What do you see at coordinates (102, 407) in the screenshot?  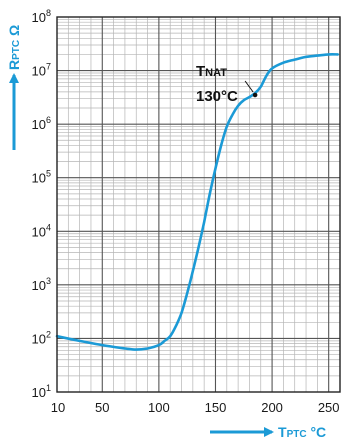 I see `x-tick-label: 50` at bounding box center [102, 407].